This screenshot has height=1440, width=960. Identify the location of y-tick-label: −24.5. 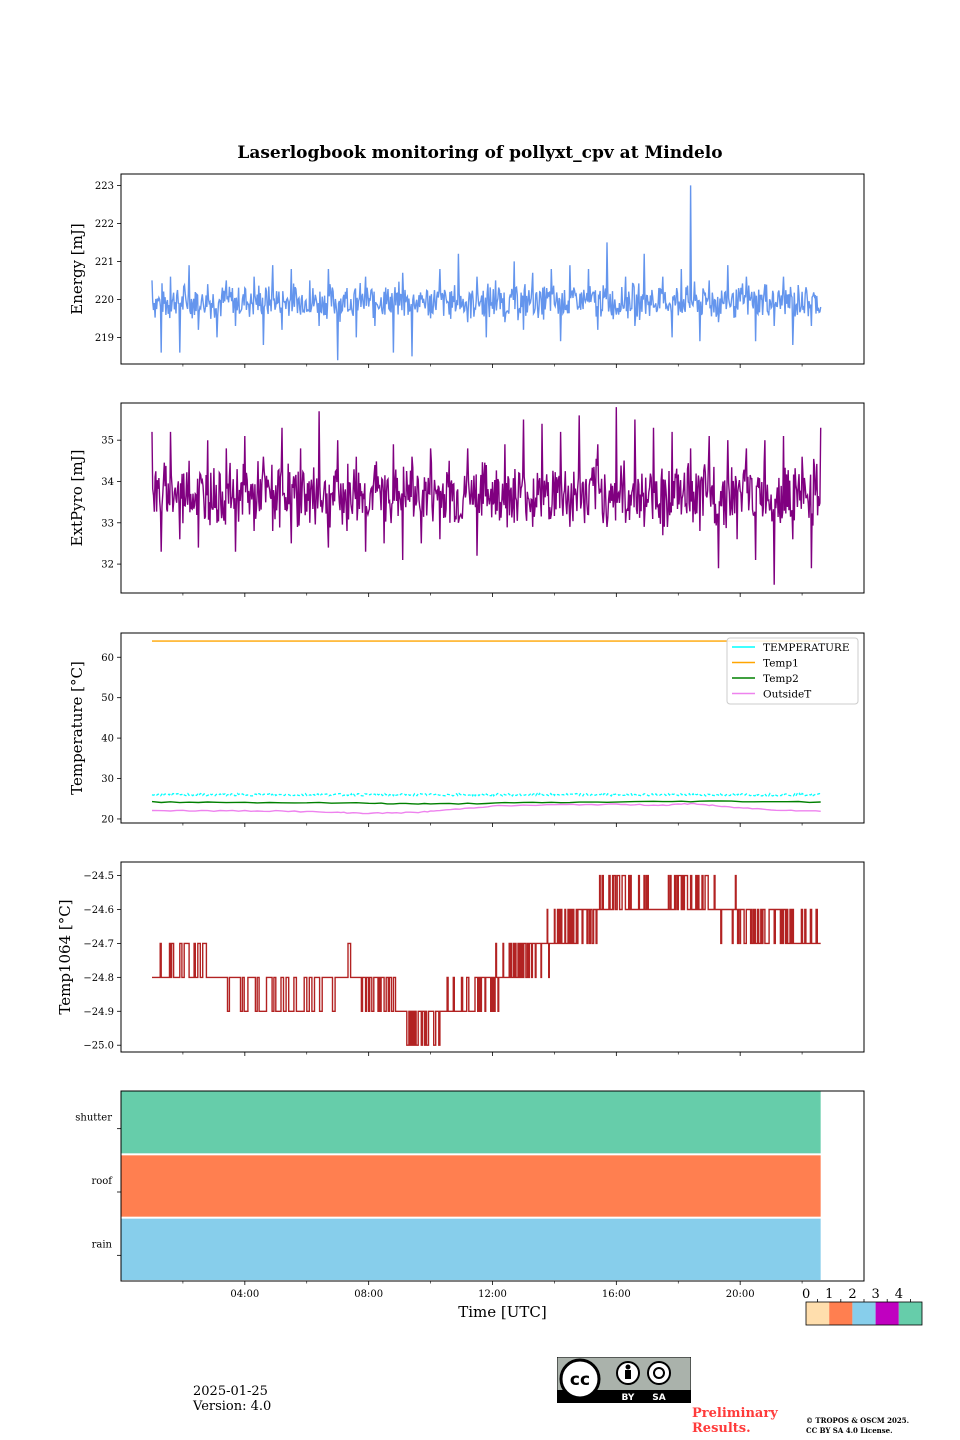
(98, 876).